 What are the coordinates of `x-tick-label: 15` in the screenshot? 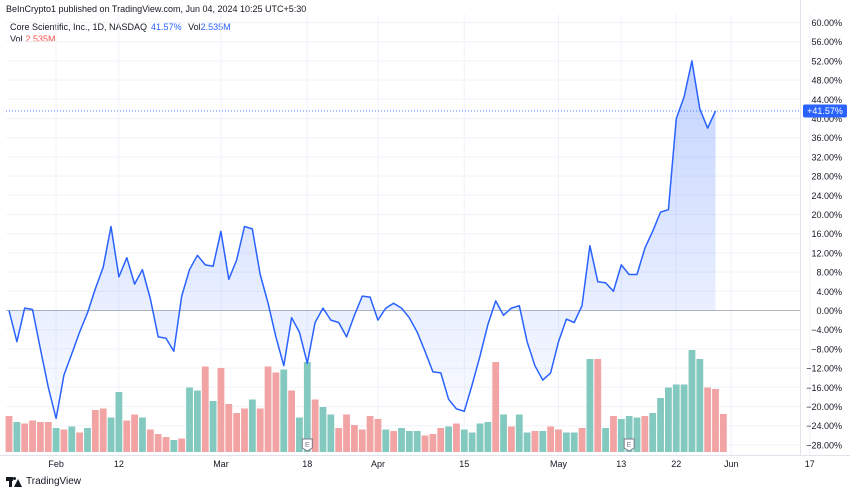 It's located at (464, 464).